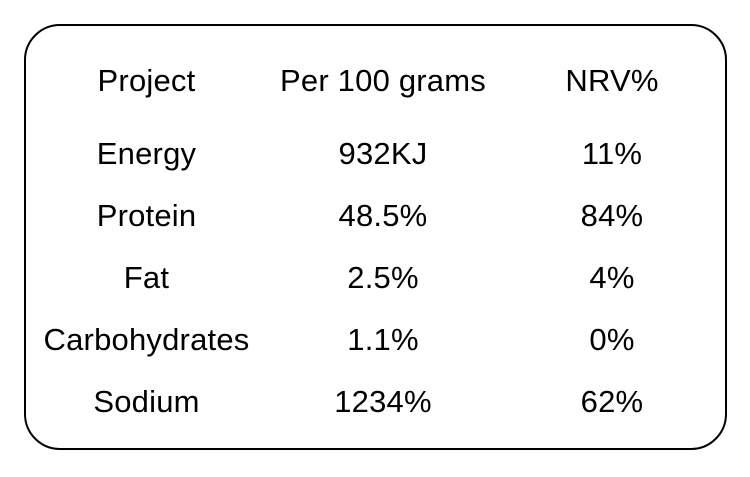 This screenshot has height=477, width=750. Describe the element at coordinates (612, 339) in the screenshot. I see `carbohydrates-nrv-value: 0%` at that location.